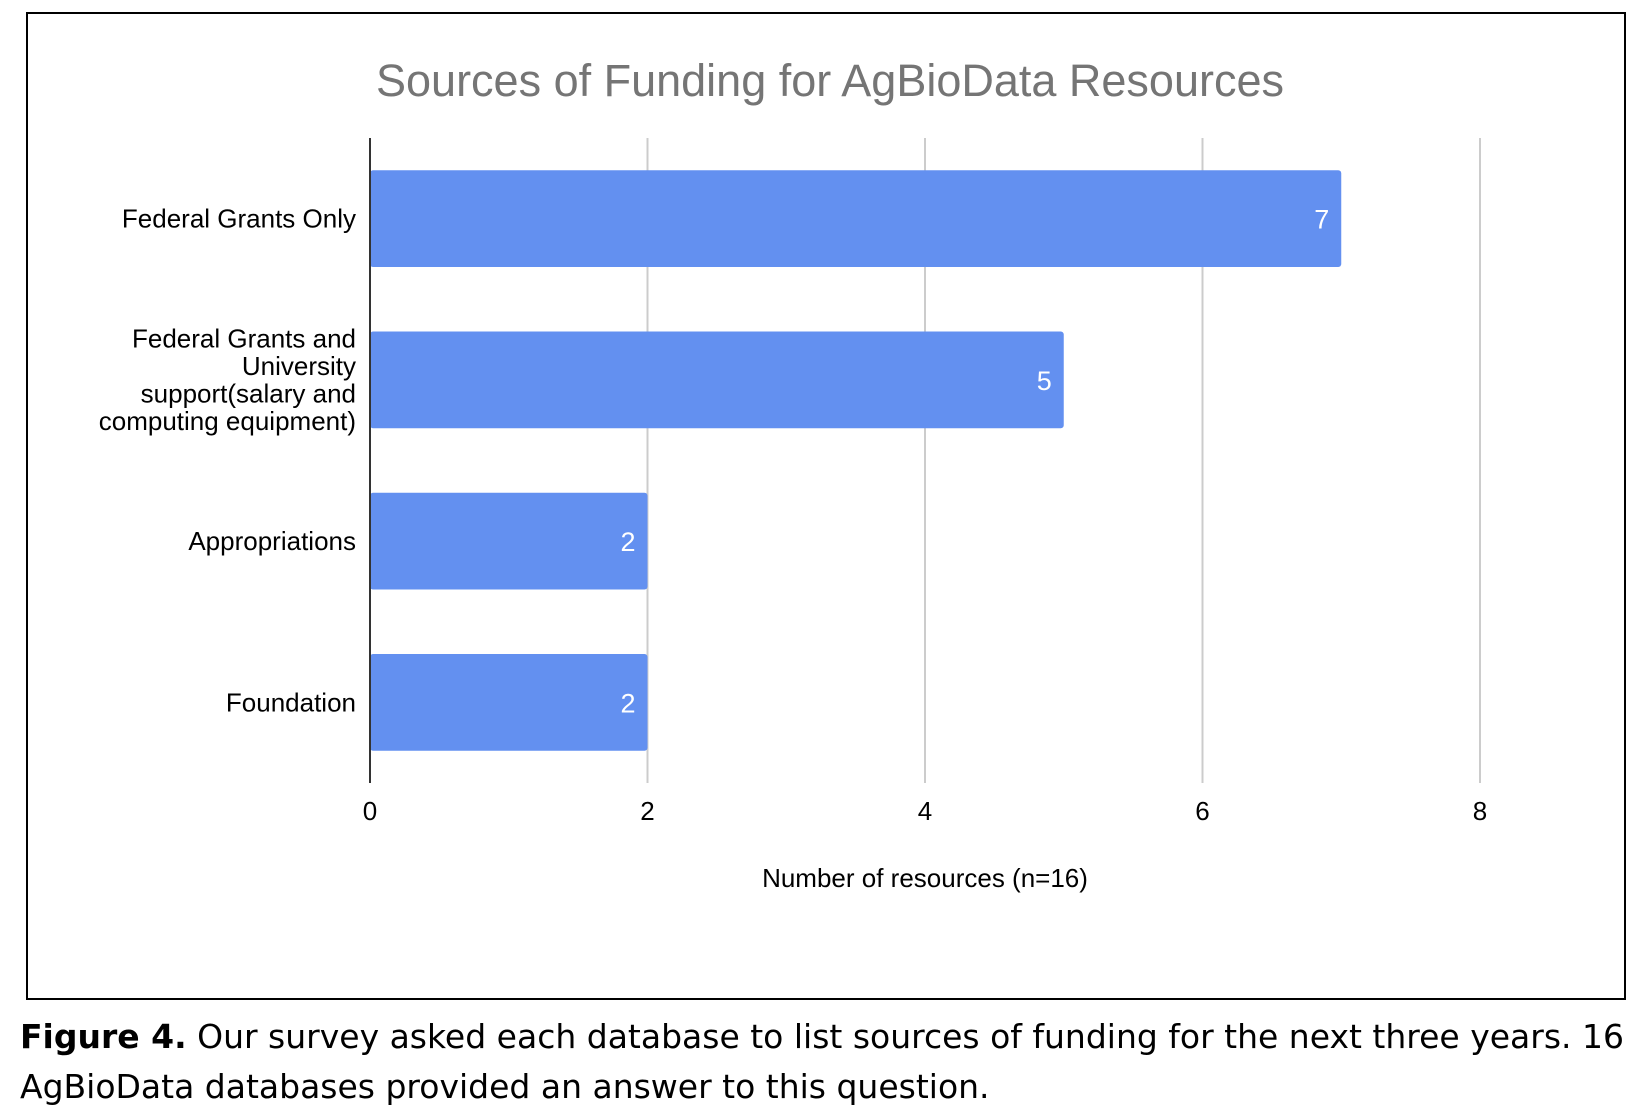  I want to click on category-label: Appropriations, so click(272, 541).